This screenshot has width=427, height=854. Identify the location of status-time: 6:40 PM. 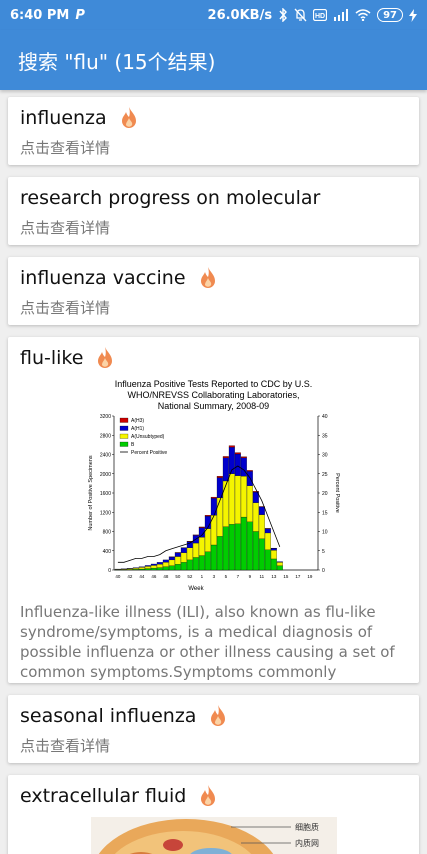
(40, 15).